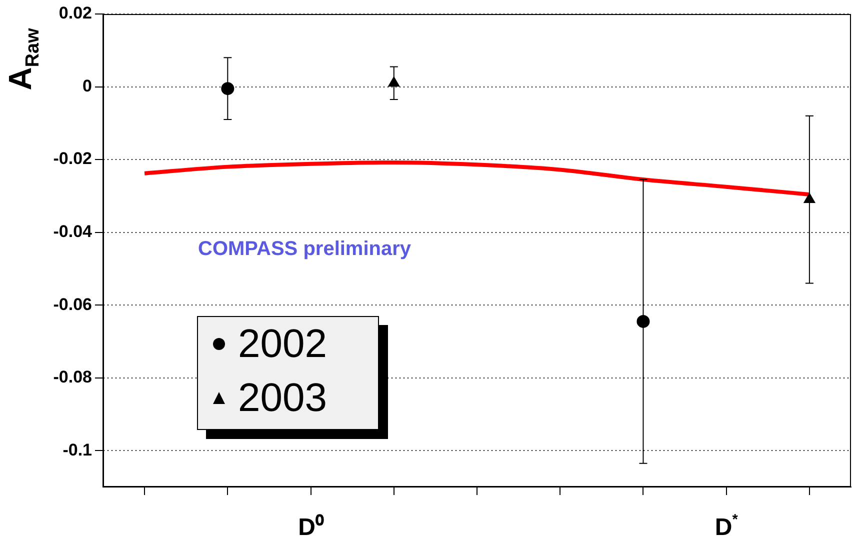  I want to click on x-tick-label: D⁰, so click(311, 527).